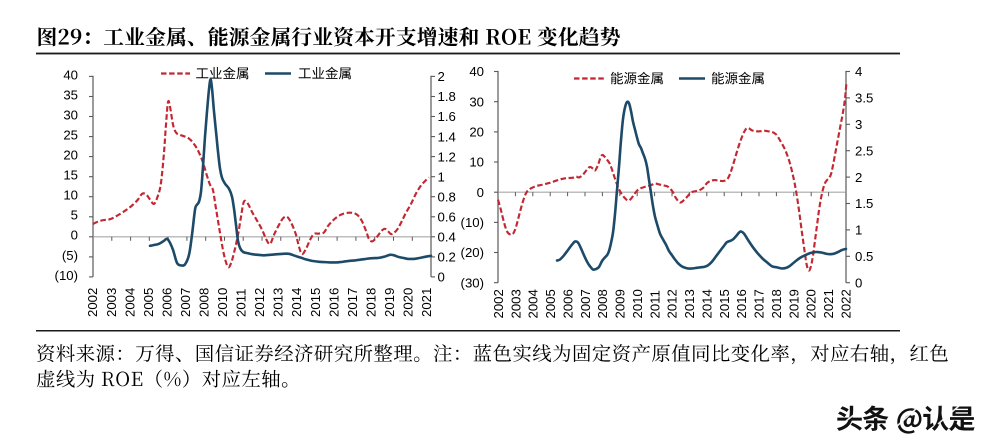 Image resolution: width=984 pixels, height=445 pixels. I want to click on svg-text: 0.4, so click(447, 237).